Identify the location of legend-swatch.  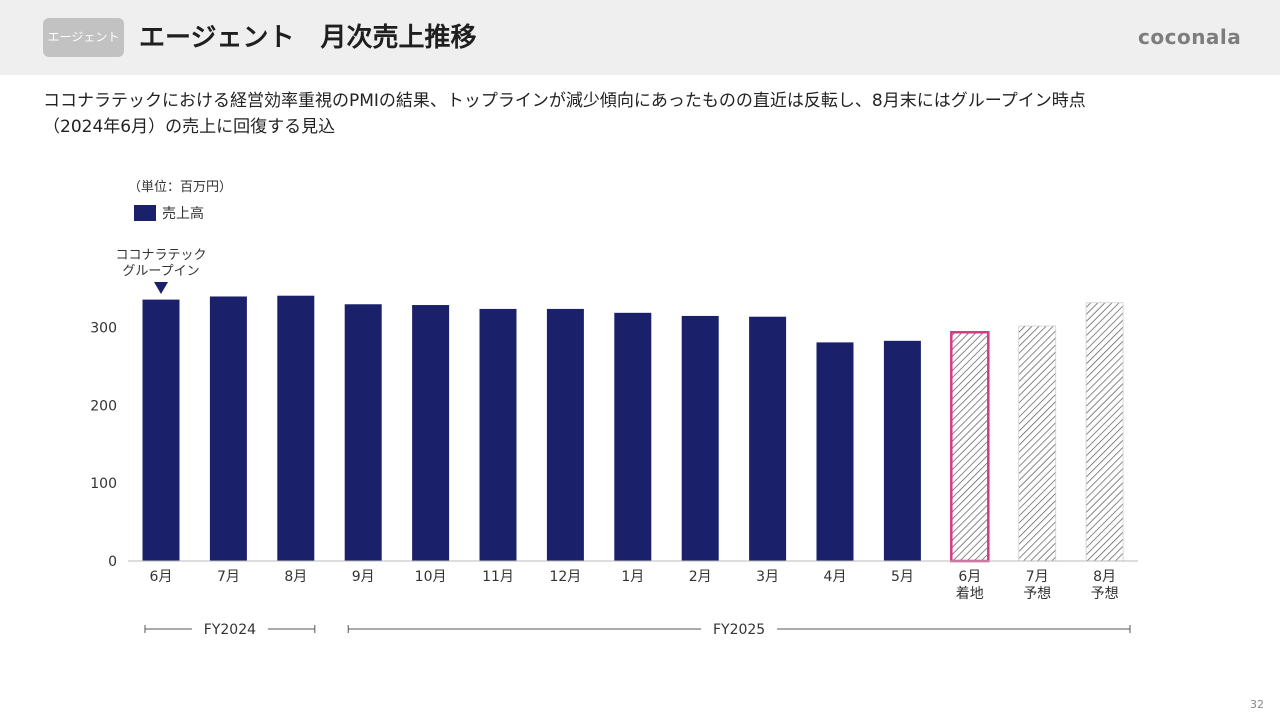
(145, 213).